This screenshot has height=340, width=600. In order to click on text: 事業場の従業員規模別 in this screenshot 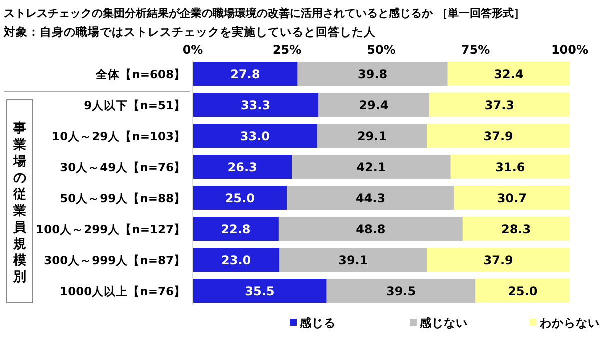, I will do `click(20, 203)`.